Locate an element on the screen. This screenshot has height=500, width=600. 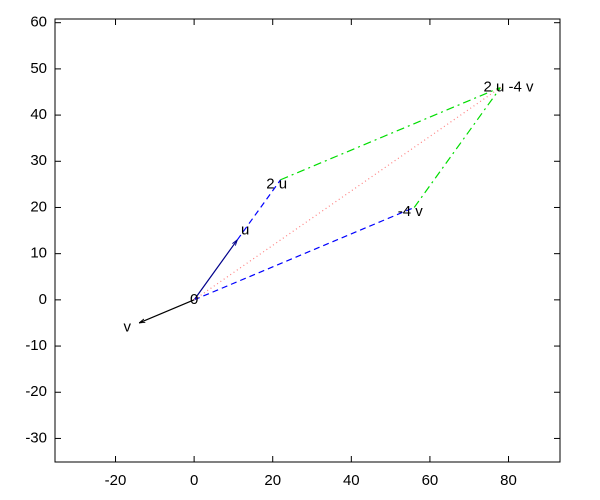
point-label: -4 v is located at coordinates (411, 211).